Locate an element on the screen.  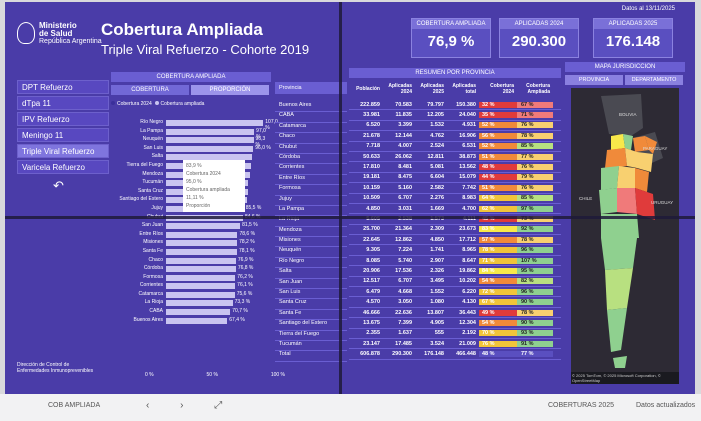
bar-row: Corrientes 76,1 % is located at coordinates (191, 286).